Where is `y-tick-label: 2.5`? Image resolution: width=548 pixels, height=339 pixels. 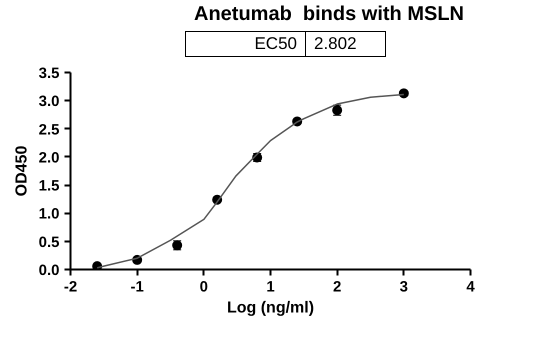
y-tick-label: 2.5 is located at coordinates (49, 129).